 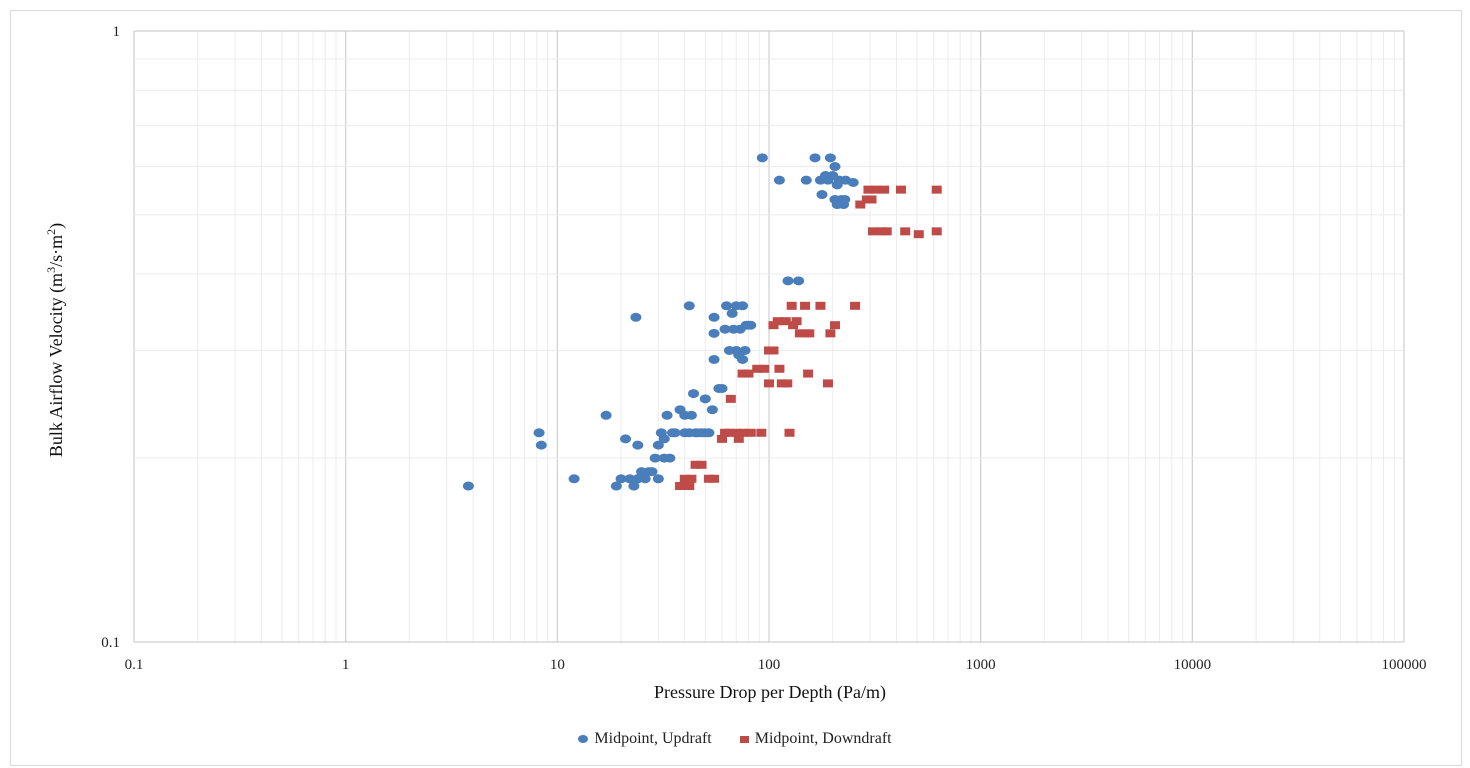 I want to click on x-tick-label: 100, so click(x=769, y=665).